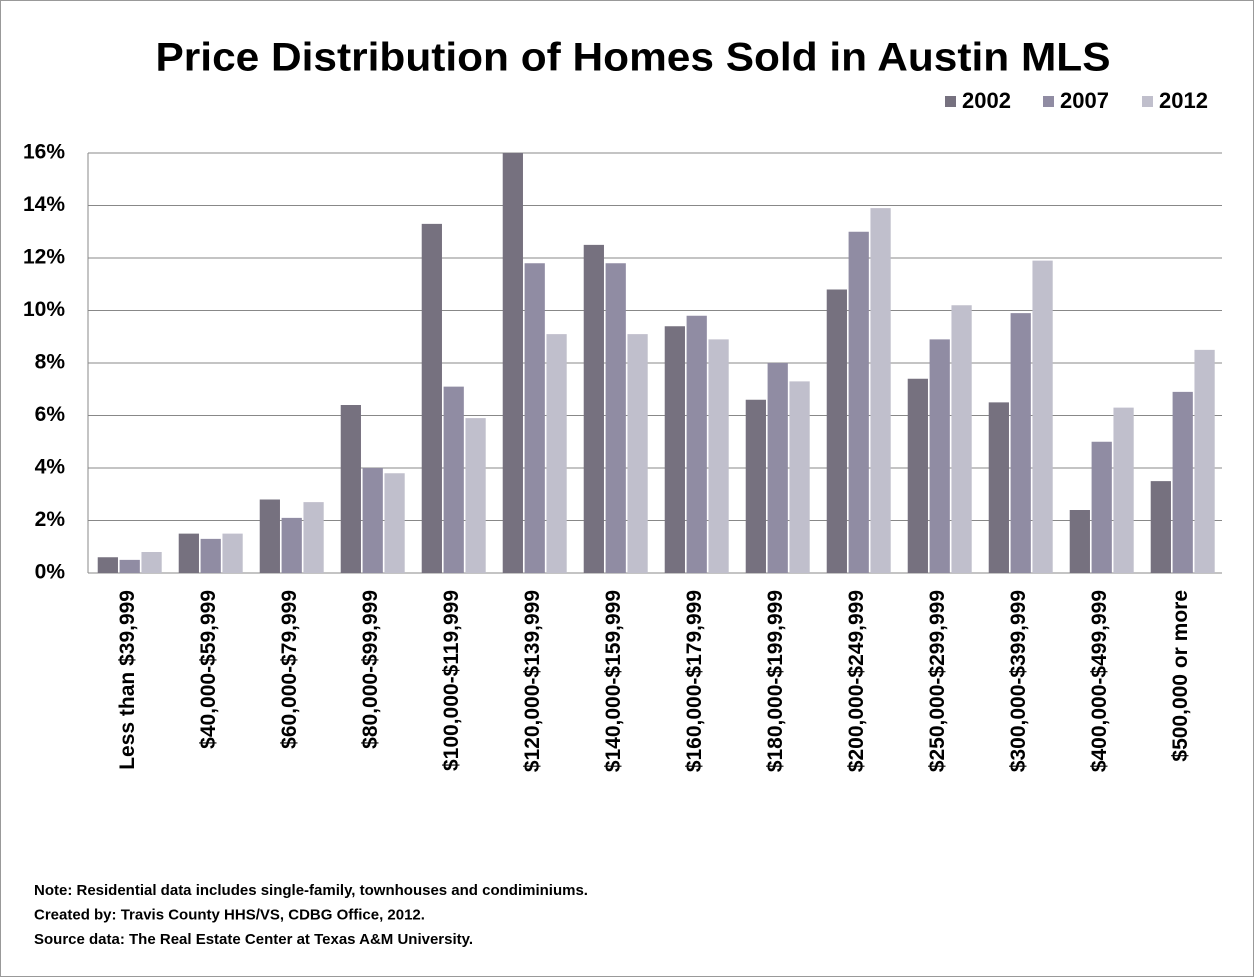 The image size is (1254, 977). What do you see at coordinates (50, 467) in the screenshot?
I see `y-tick-label: 4%` at bounding box center [50, 467].